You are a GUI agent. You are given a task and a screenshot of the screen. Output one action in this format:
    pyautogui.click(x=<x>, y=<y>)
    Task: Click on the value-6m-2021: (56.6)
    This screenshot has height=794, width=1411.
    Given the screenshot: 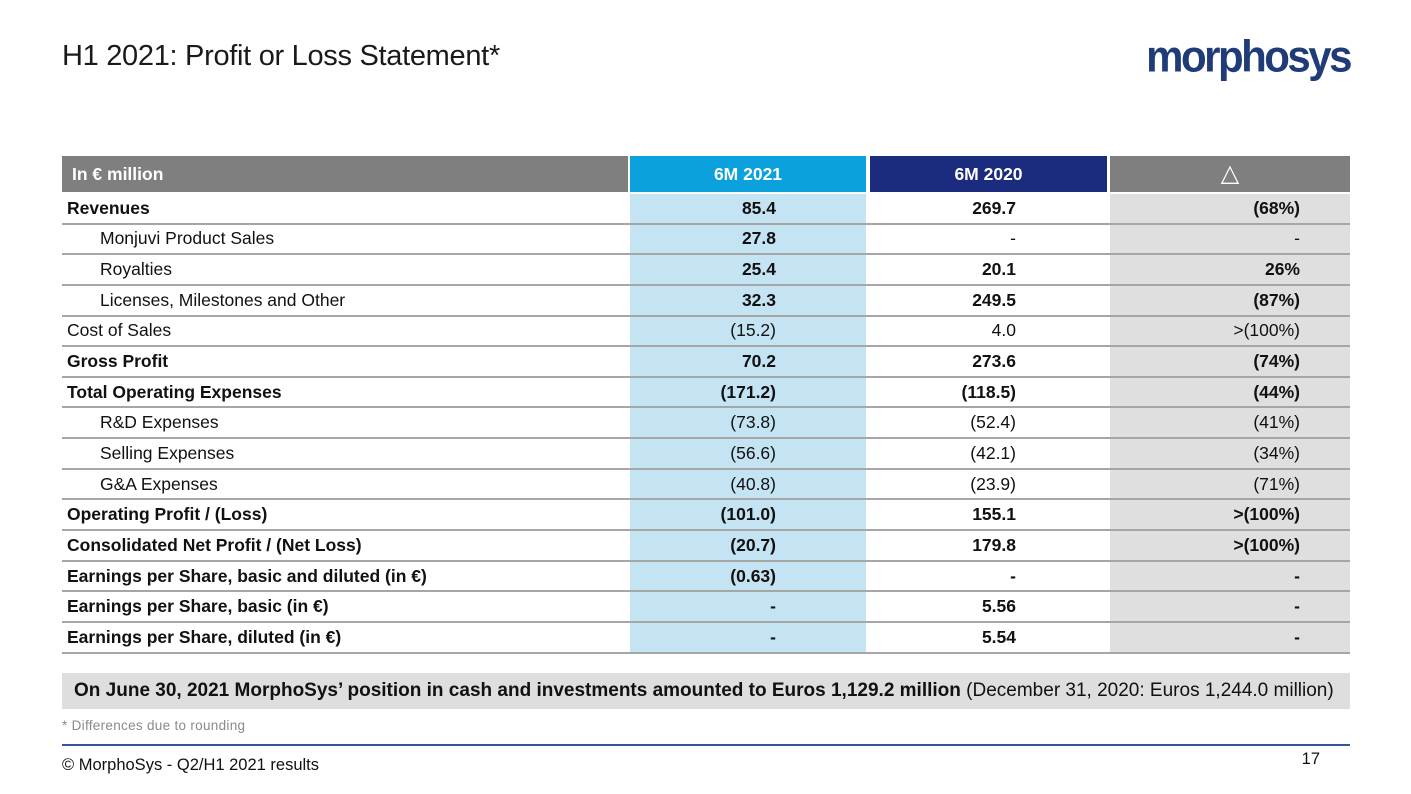 What is the action you would take?
    pyautogui.click(x=748, y=453)
    